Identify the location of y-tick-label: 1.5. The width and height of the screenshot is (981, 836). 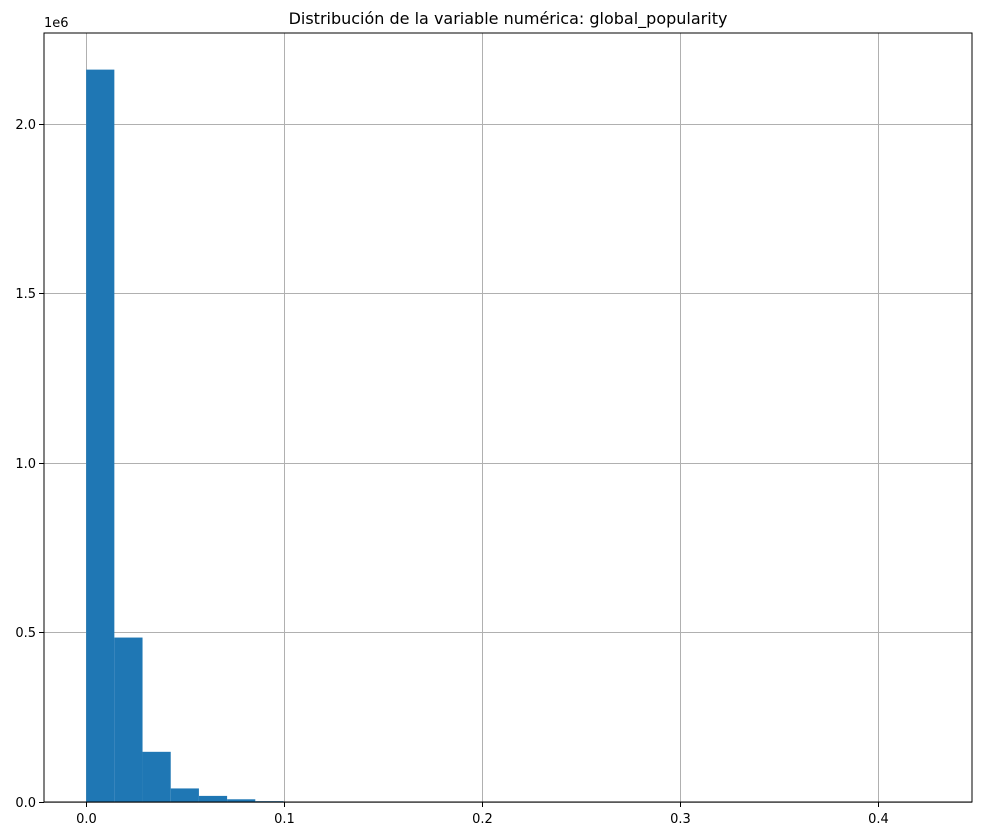
(25, 294).